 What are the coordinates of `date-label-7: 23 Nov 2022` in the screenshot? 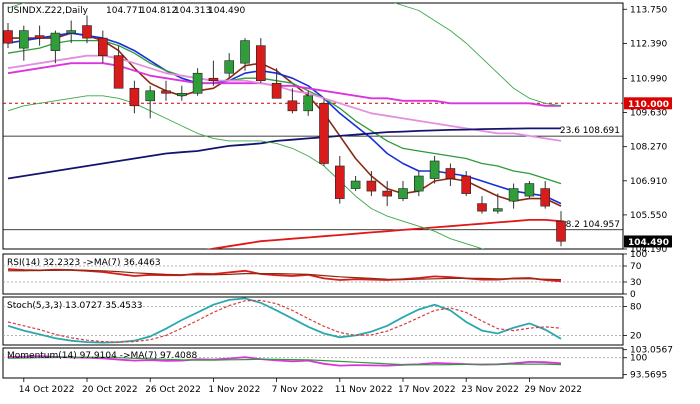 It's located at (490, 390).